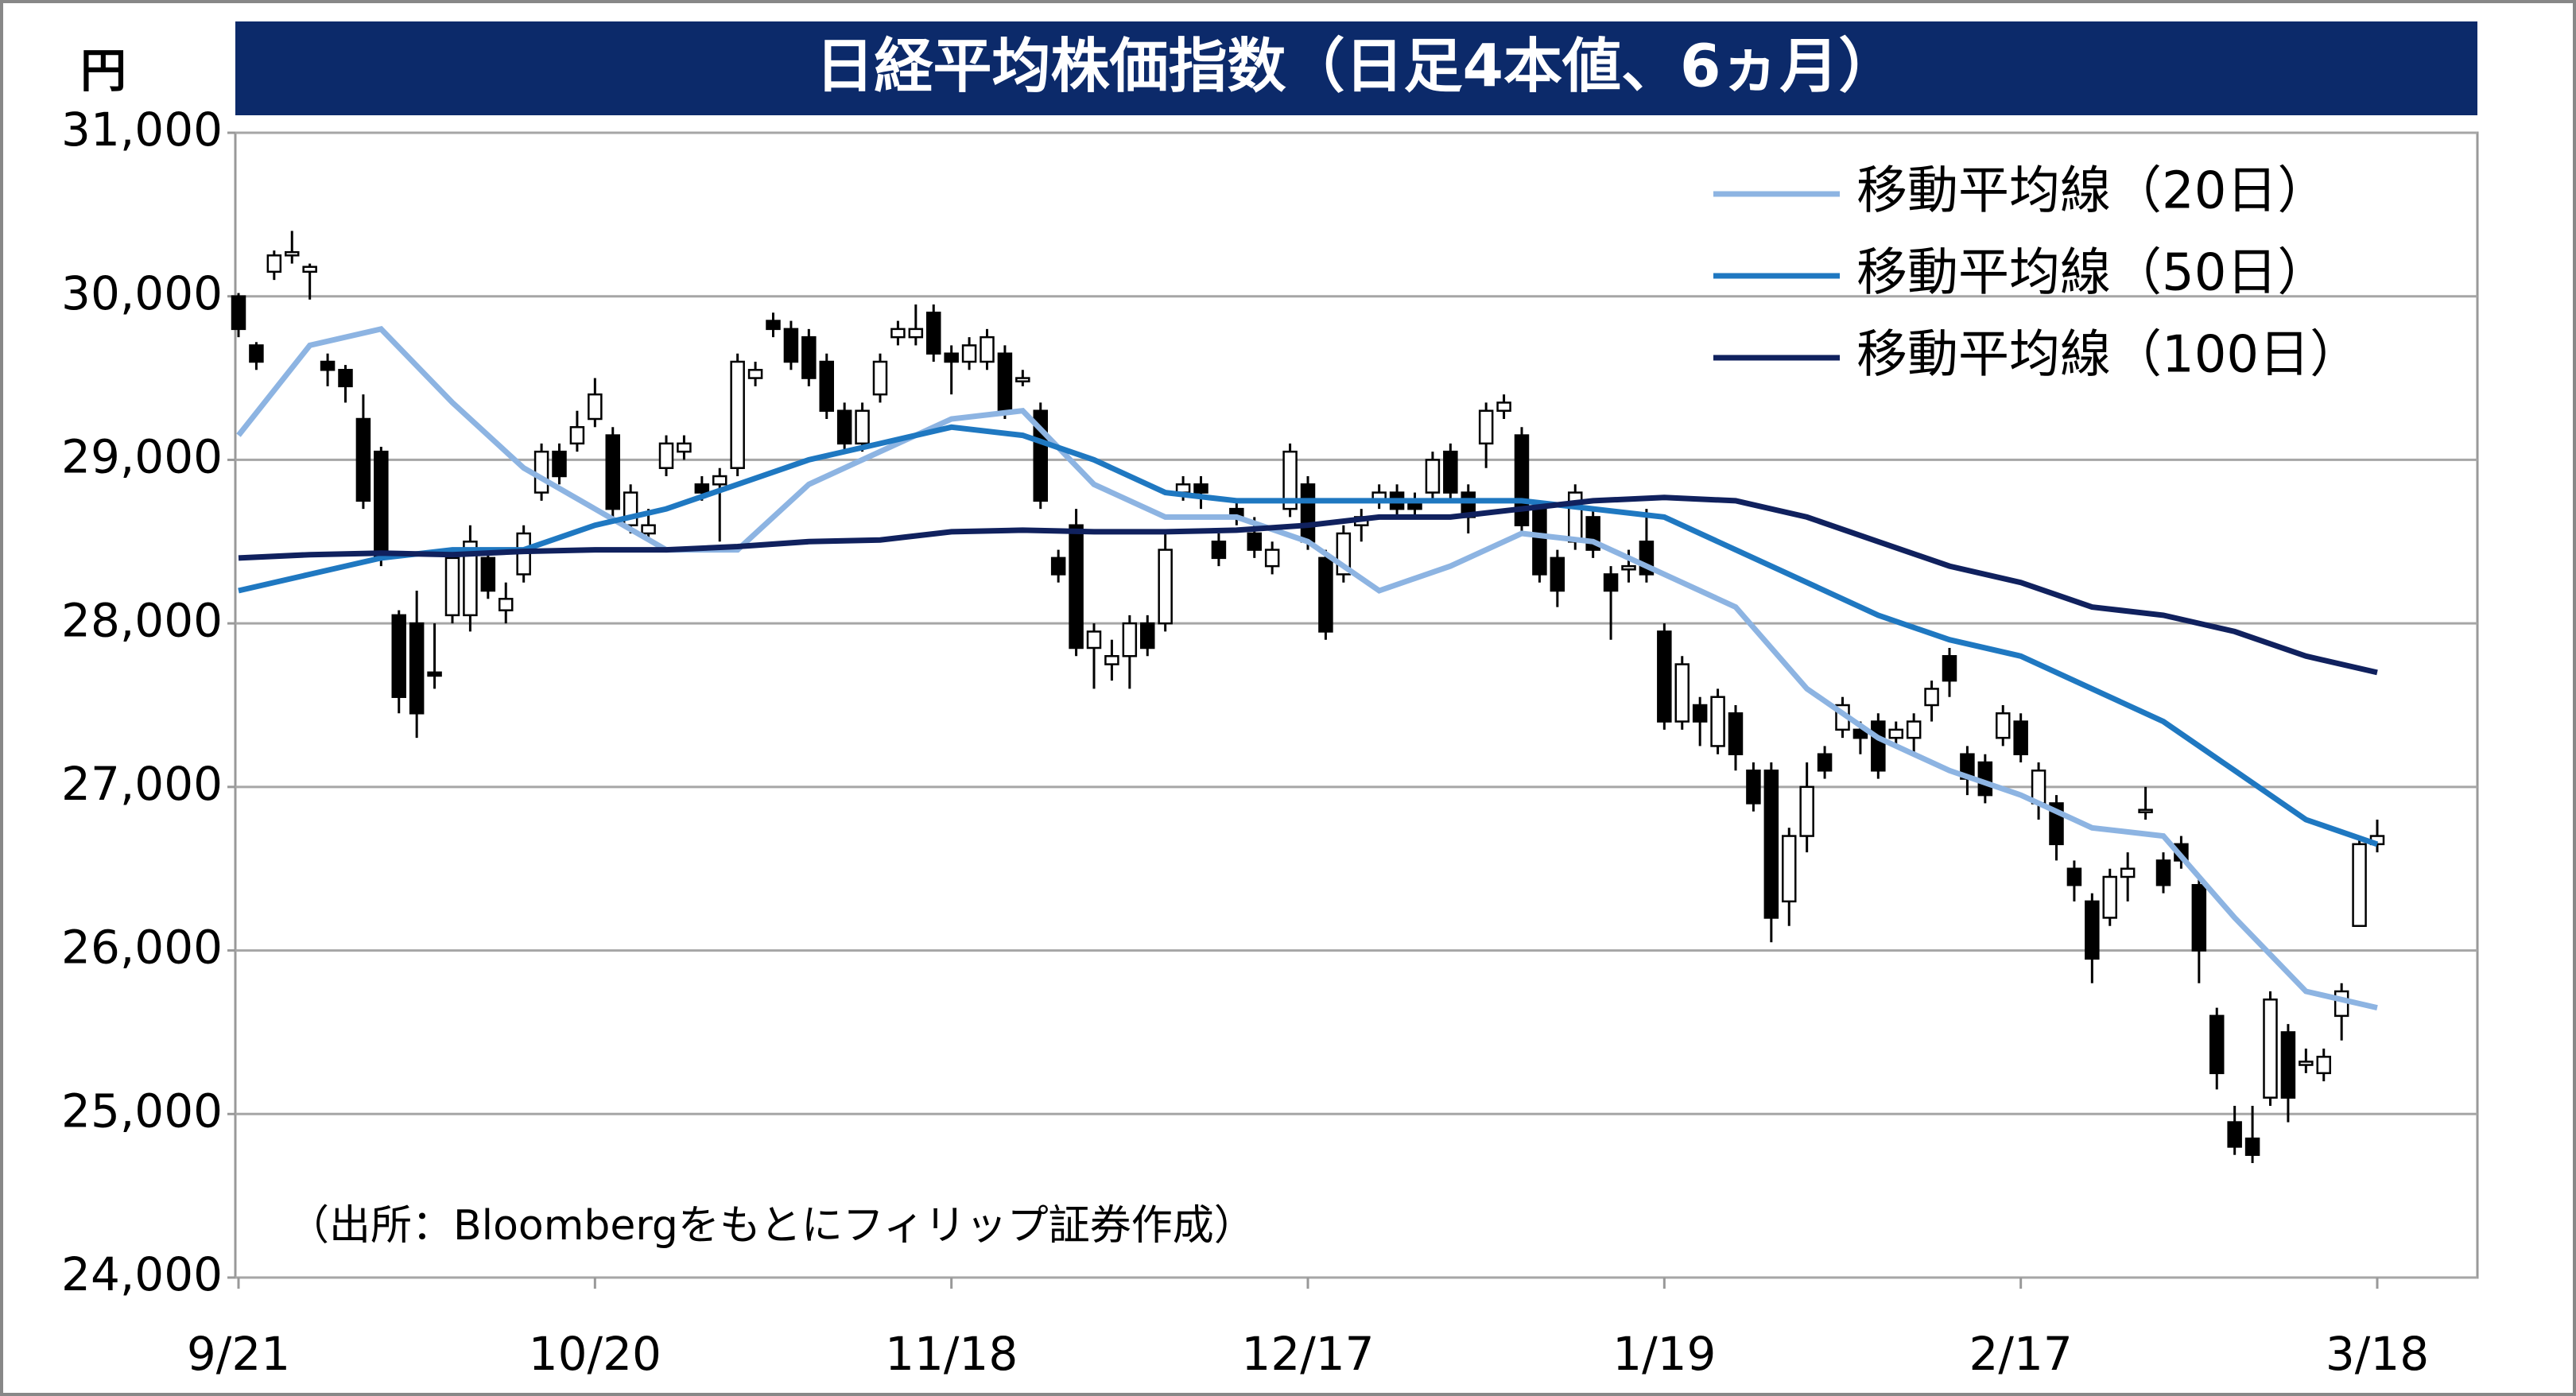  Describe the element at coordinates (771, 1226) in the screenshot. I see `source-note: （出所：Bloombergをもとにフィリップ証券作成）` at that location.